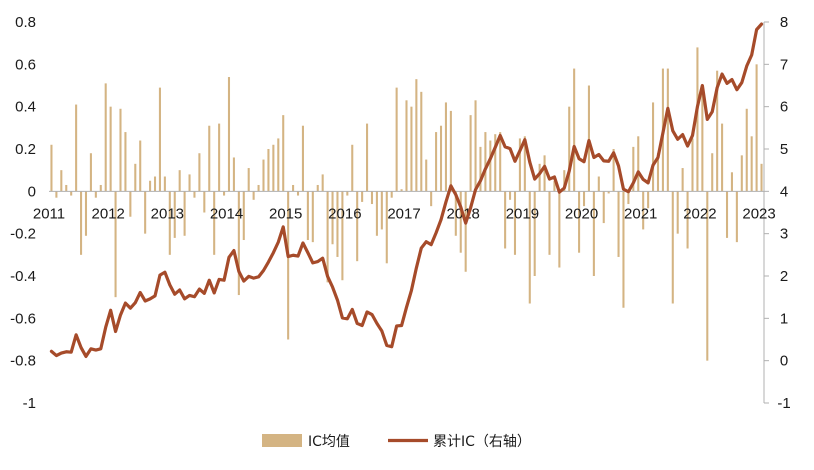 This screenshot has width=814, height=470. Describe the element at coordinates (581, 213) in the screenshot. I see `x-axis-year-label: 2020` at that location.